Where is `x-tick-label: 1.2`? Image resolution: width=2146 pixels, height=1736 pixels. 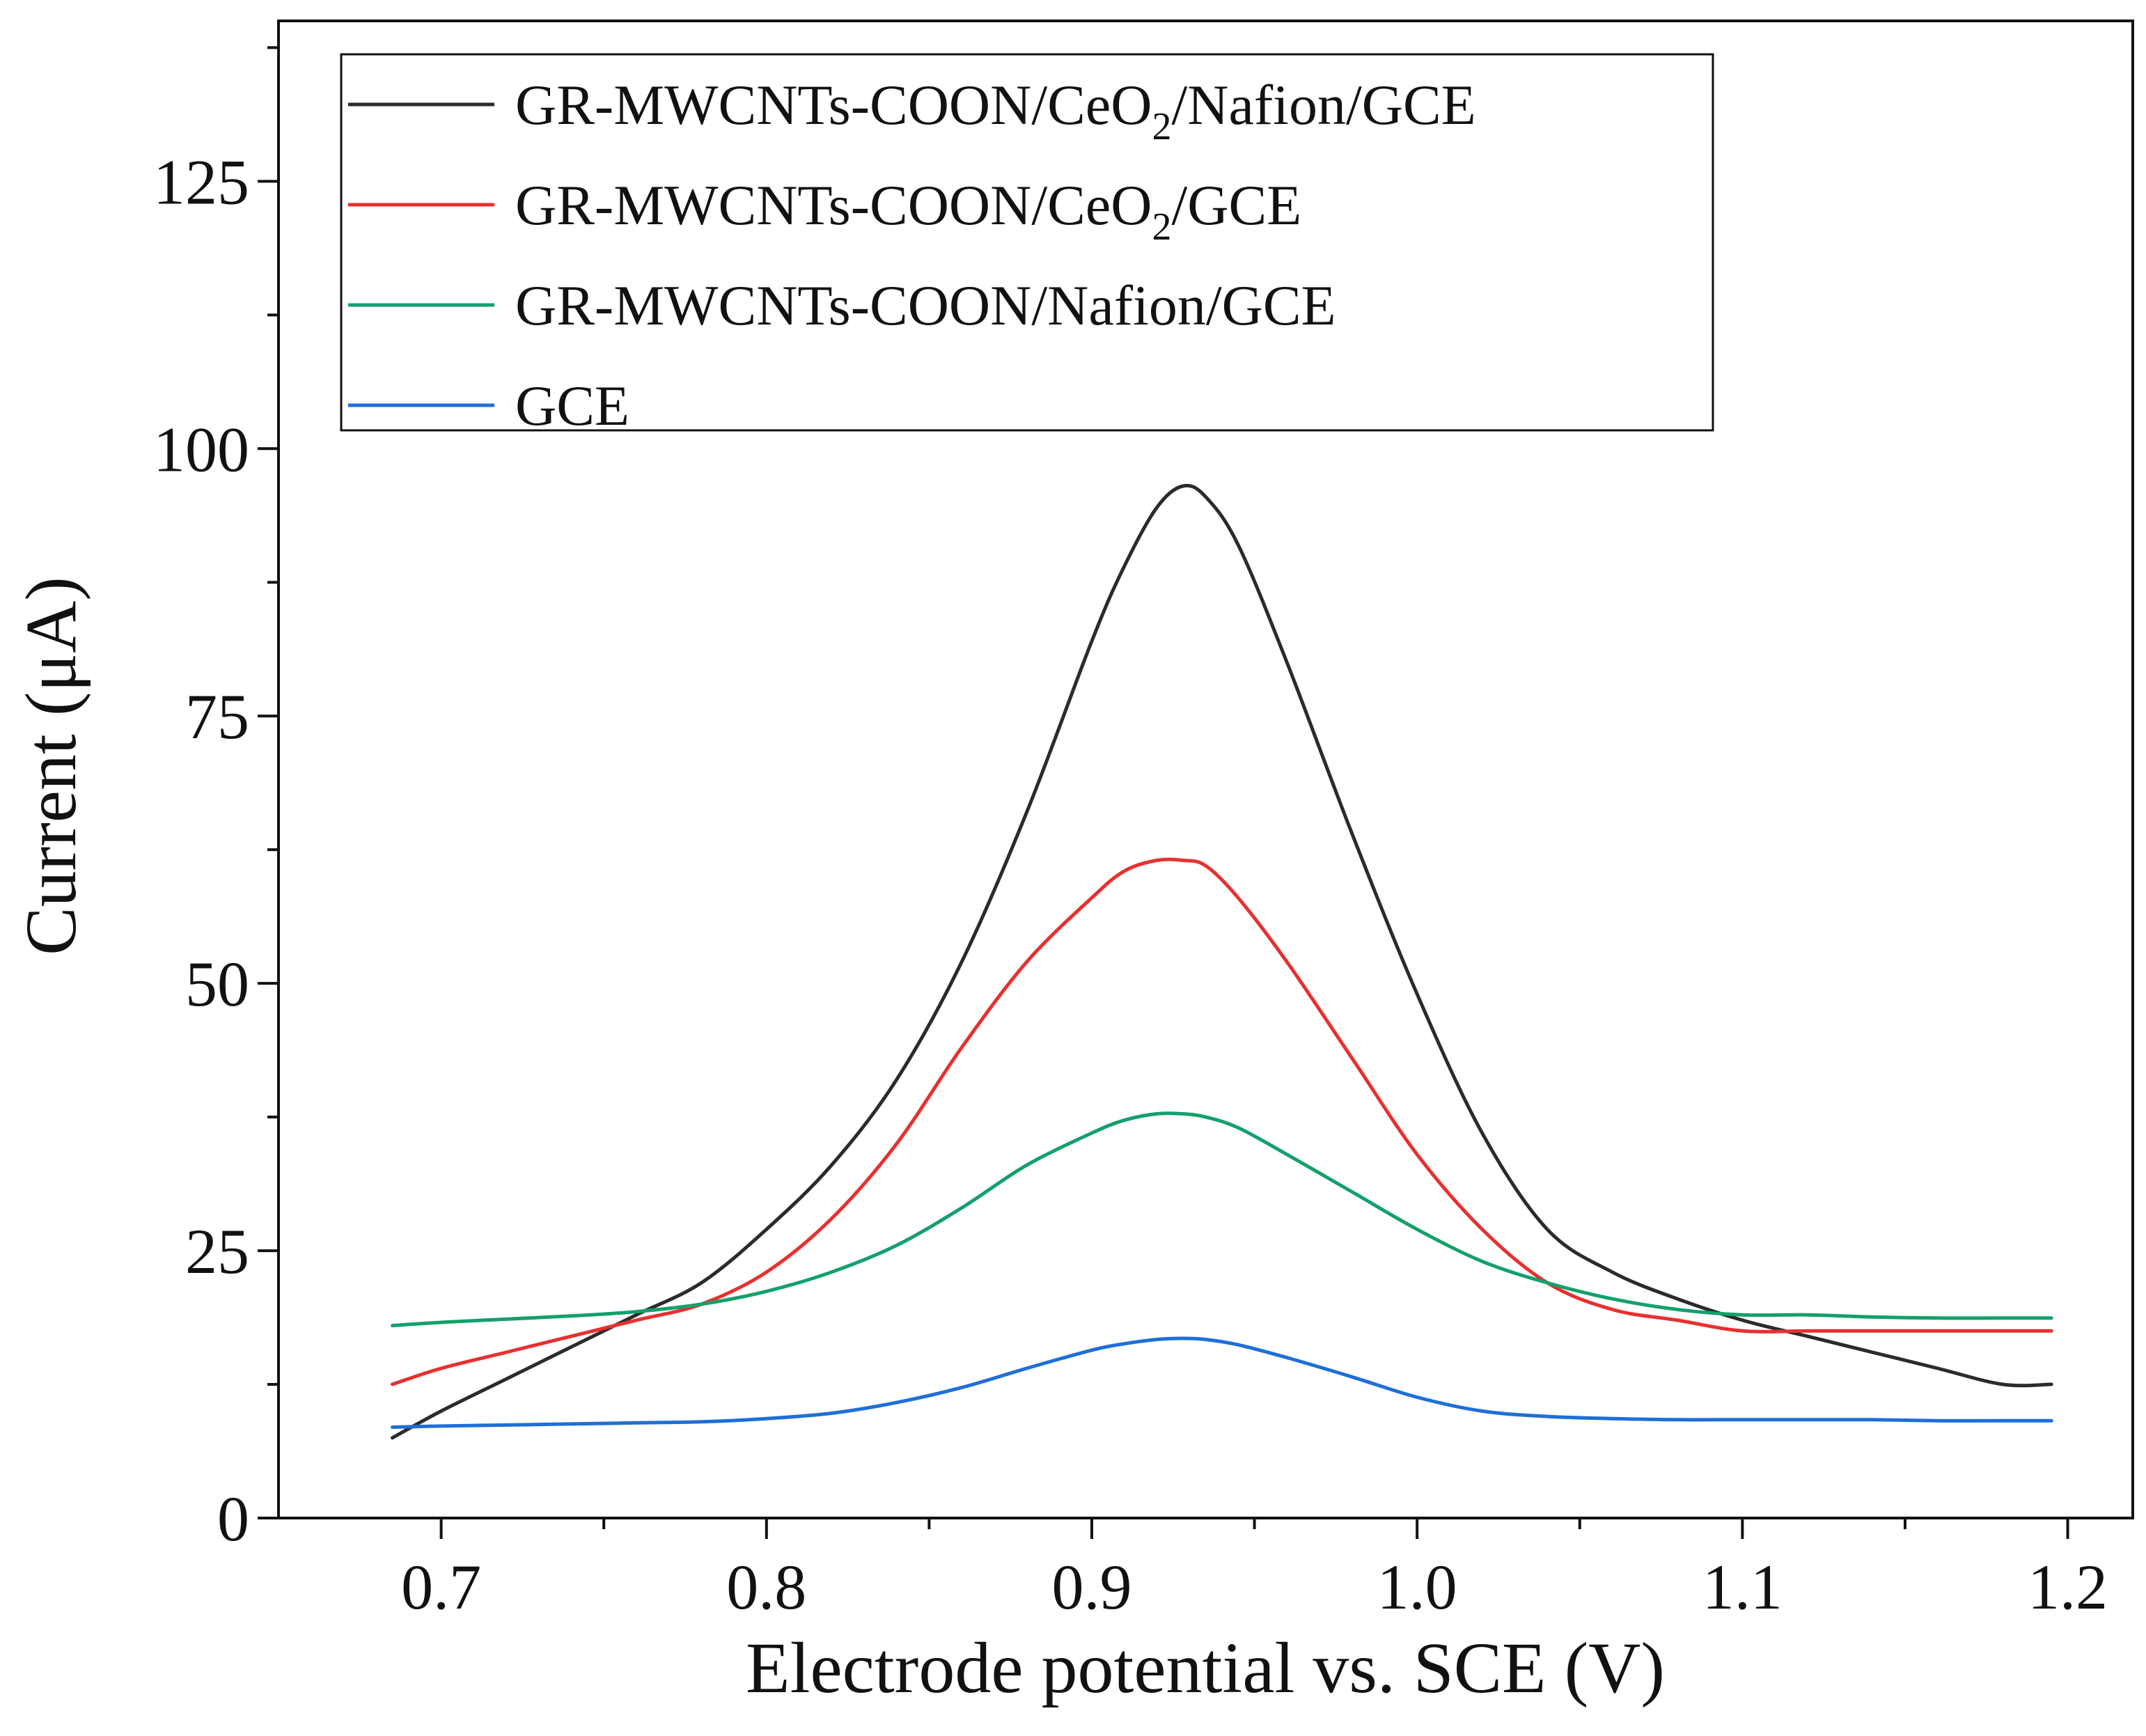
x-tick-label: 1.2 is located at coordinates (2068, 1586).